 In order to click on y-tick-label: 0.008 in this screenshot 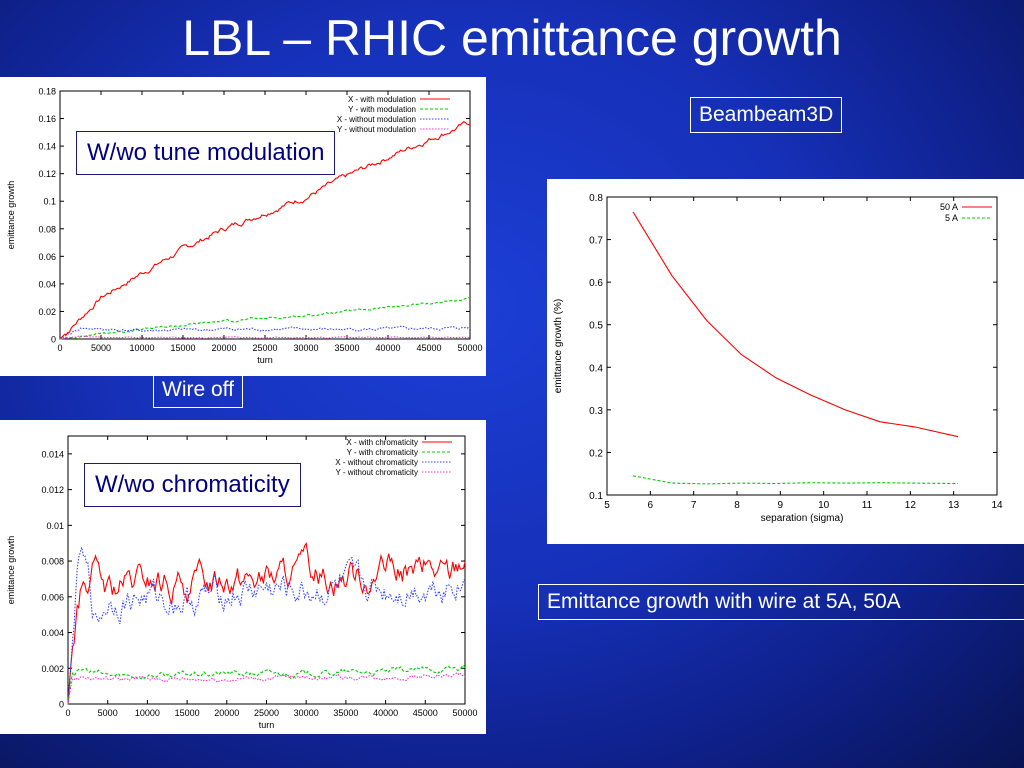, I will do `click(52, 562)`.